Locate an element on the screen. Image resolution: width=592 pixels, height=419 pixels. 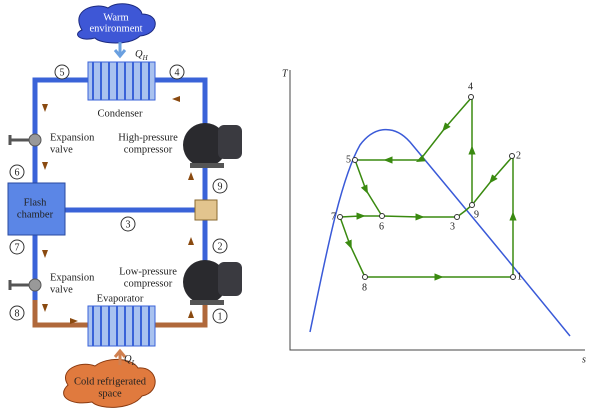
hp-compressor is located at coordinates (212, 145).